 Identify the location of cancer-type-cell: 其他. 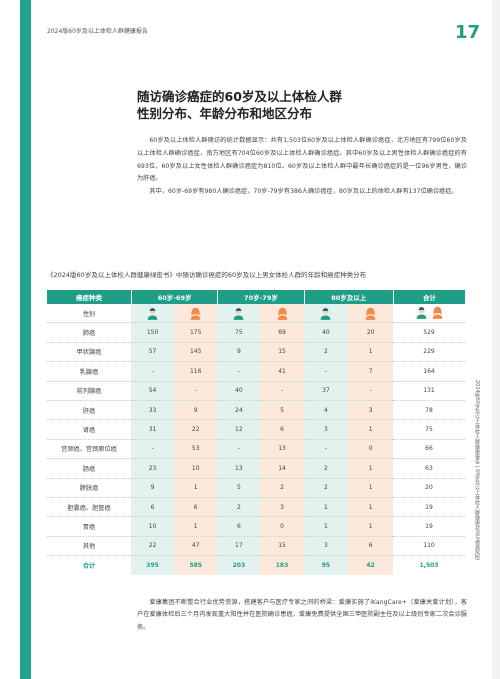
(89, 547).